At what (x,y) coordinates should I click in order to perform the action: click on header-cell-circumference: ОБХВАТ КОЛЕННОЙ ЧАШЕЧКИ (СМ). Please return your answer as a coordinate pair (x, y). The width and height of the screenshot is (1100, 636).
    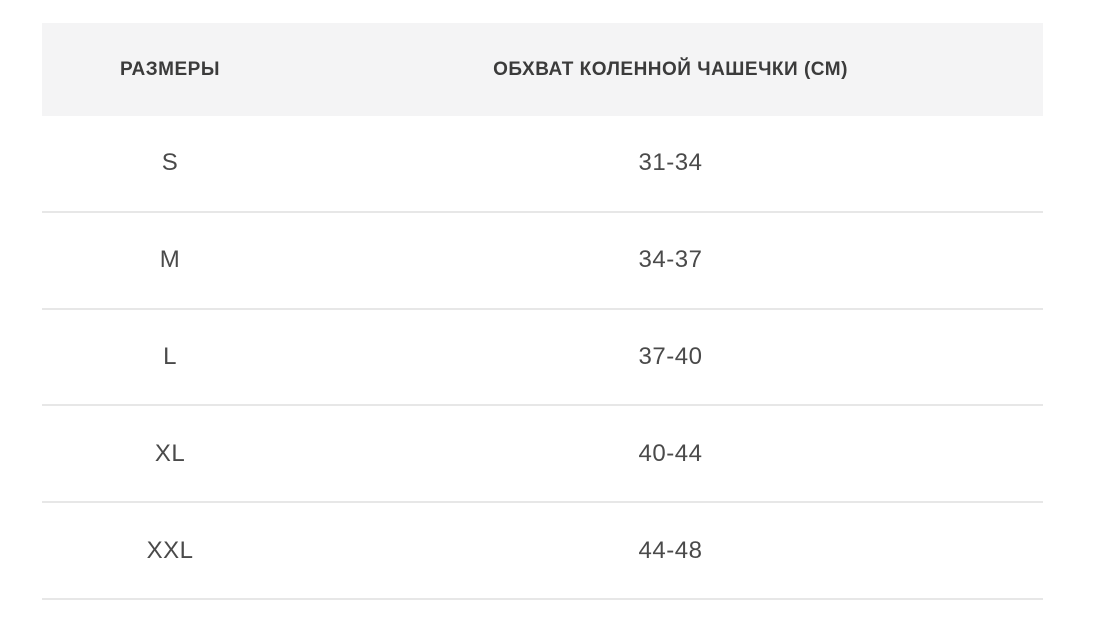
    Looking at the image, I should click on (670, 69).